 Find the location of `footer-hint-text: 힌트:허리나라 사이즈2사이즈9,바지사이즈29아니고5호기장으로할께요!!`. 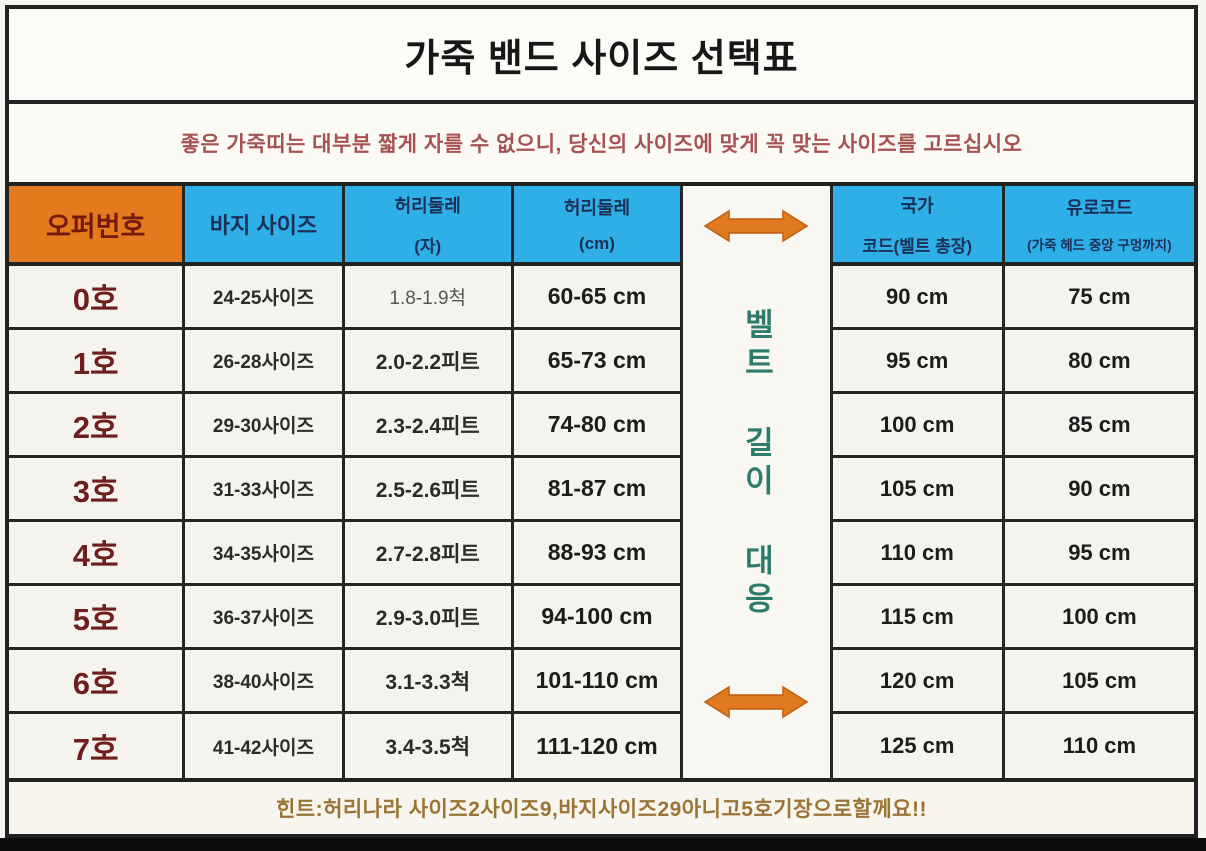

footer-hint-text: 힌트:허리나라 사이즈2사이즈9,바지사이즈29아니고5호기장으로할께요!! is located at coordinates (601, 809).